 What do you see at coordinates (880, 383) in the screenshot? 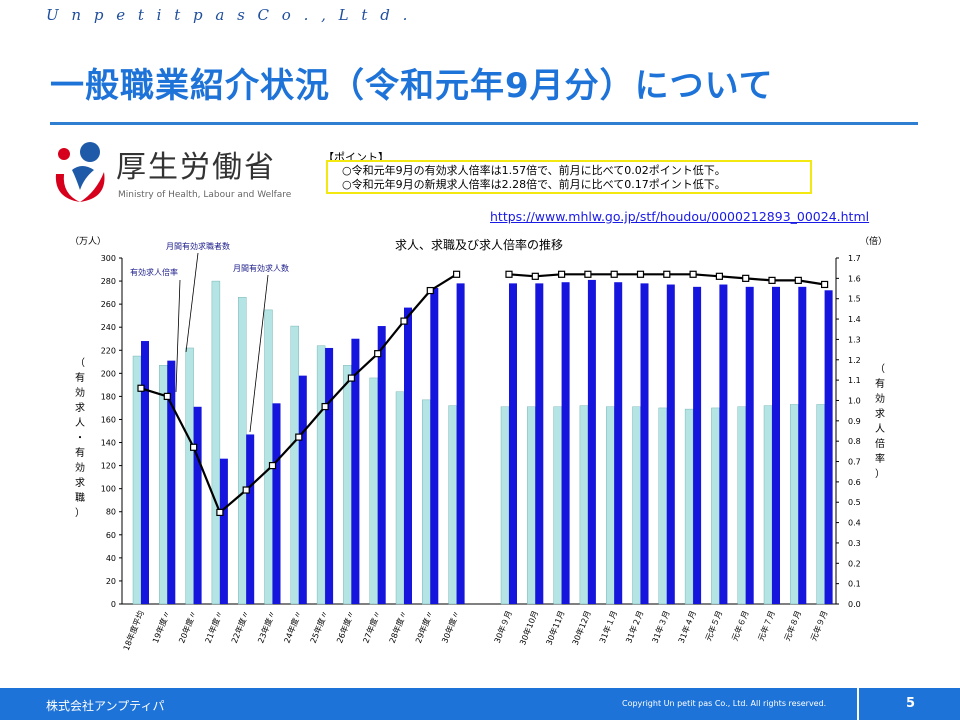
I see `right-axis-title-char: 有` at bounding box center [880, 383].